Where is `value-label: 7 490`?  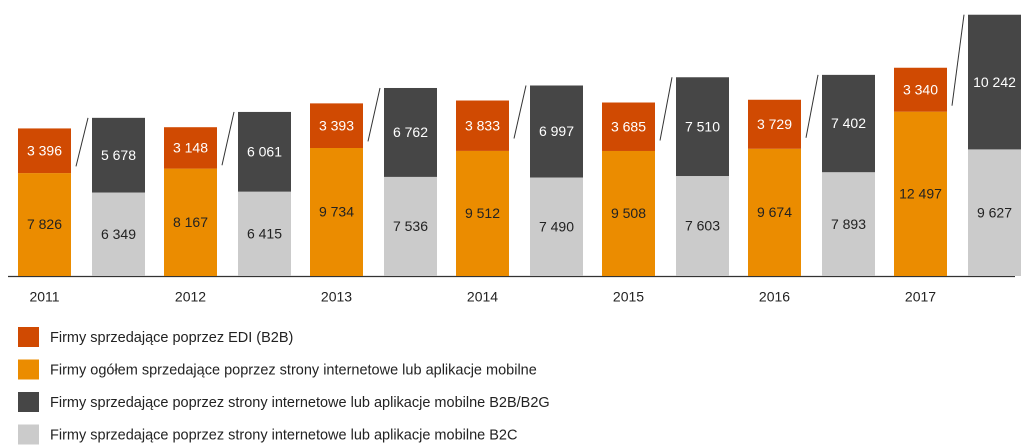
value-label: 7 490 is located at coordinates (556, 226).